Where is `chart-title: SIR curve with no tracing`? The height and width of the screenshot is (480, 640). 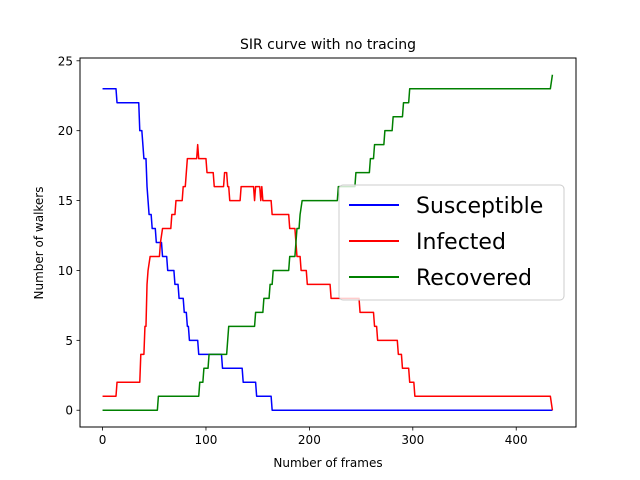
chart-title: SIR curve with no tracing is located at coordinates (328, 45).